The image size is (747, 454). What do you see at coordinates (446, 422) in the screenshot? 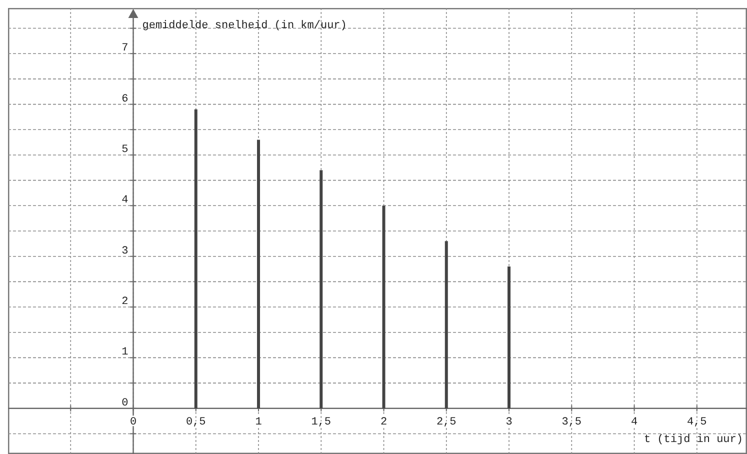
I see `x-tick-label: 2,5` at bounding box center [446, 422].